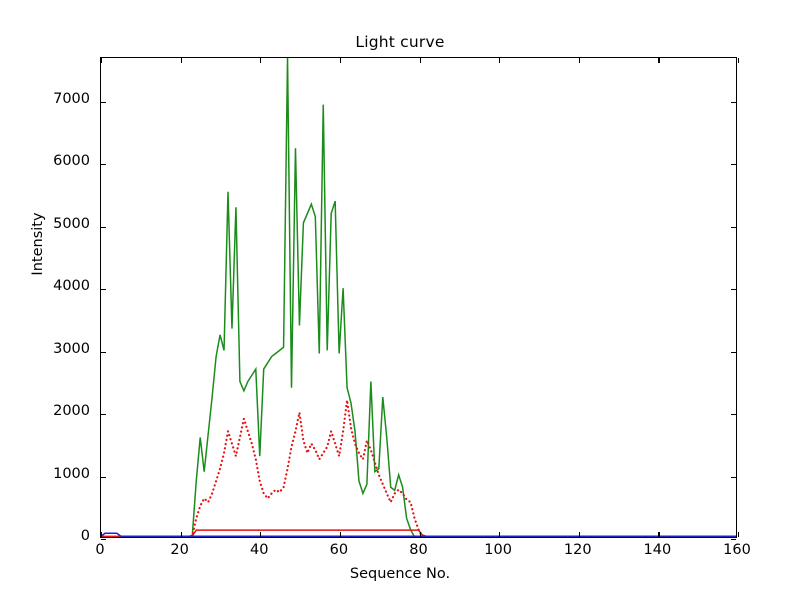 The width and height of the screenshot is (800, 600). Describe the element at coordinates (38, 244) in the screenshot. I see `y-axis-label: Intensity` at that location.